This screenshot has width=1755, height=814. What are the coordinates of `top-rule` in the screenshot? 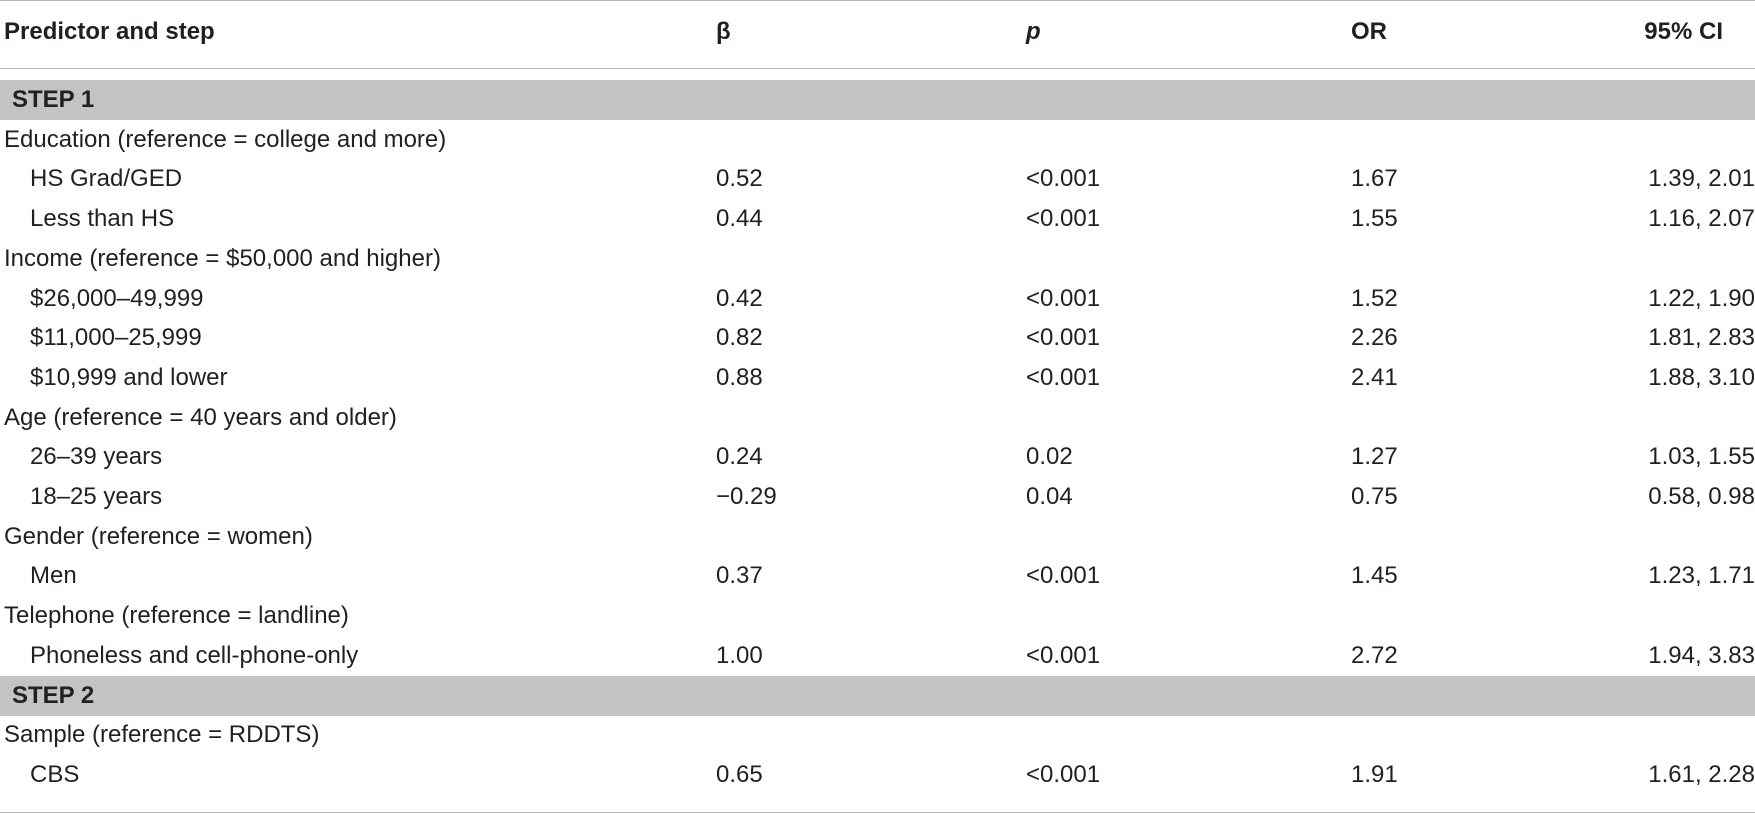 It's located at (877, 0).